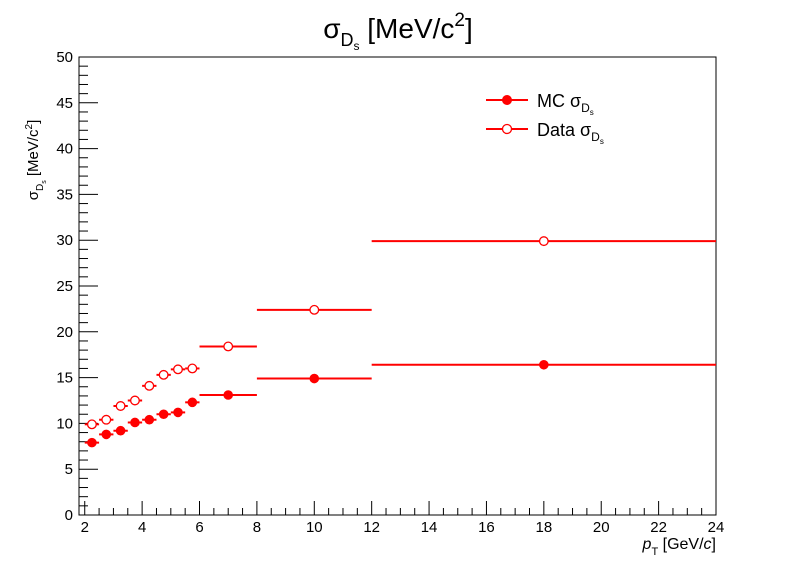  Describe the element at coordinates (64, 423) in the screenshot. I see `y-tick-label: 10` at that location.